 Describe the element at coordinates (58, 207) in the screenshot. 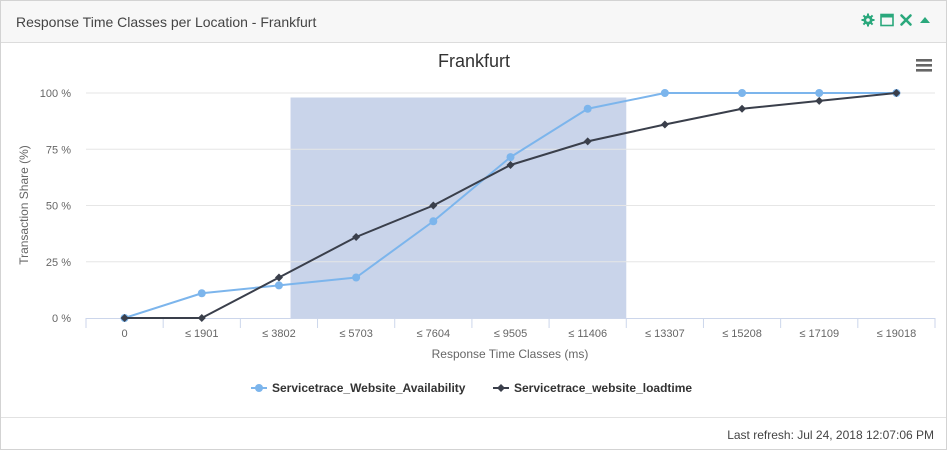

I see `y-tick-label: 50 %` at that location.